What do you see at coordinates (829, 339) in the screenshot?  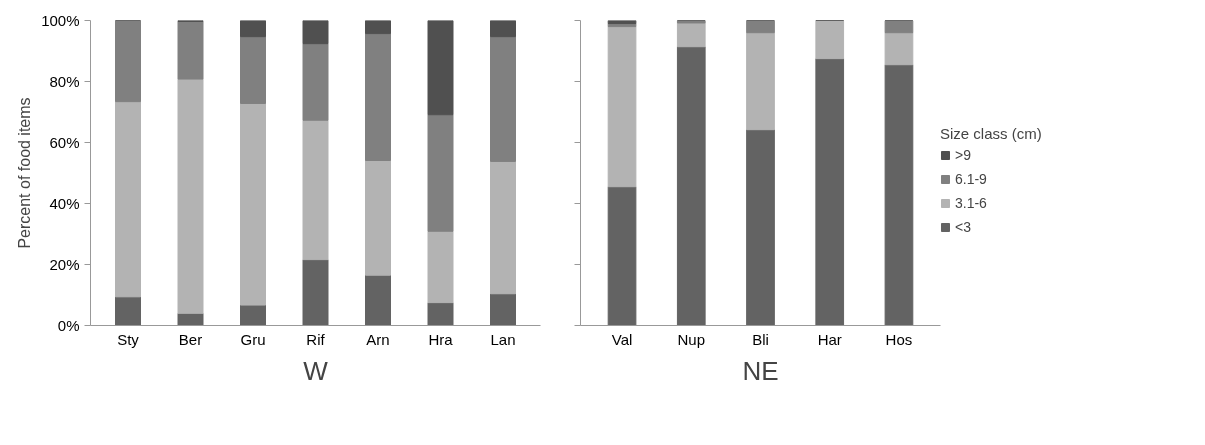 I see `x-tick-label: Har` at bounding box center [829, 339].